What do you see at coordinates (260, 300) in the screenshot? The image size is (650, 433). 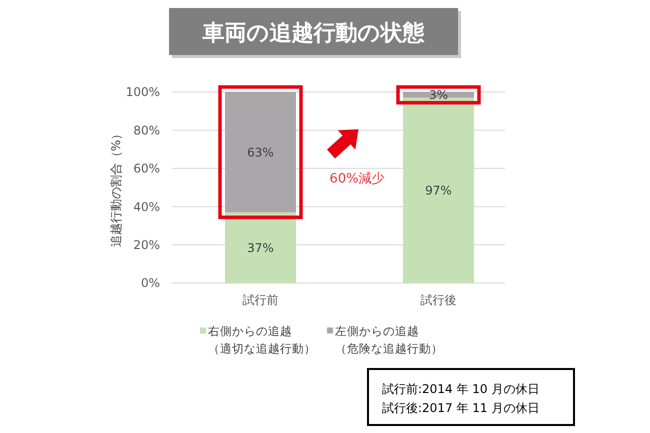 I see `x-tick-label: 試行前` at bounding box center [260, 300].